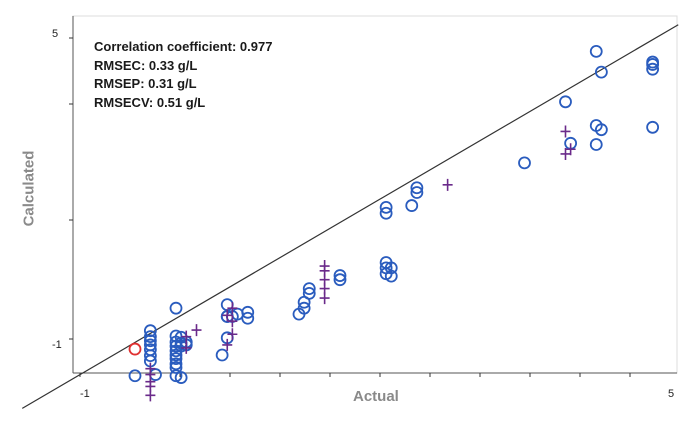 The height and width of the screenshot is (422, 680). I want to click on correlation-coefficient-label: Correlation coefficient: 0.977, so click(183, 46).